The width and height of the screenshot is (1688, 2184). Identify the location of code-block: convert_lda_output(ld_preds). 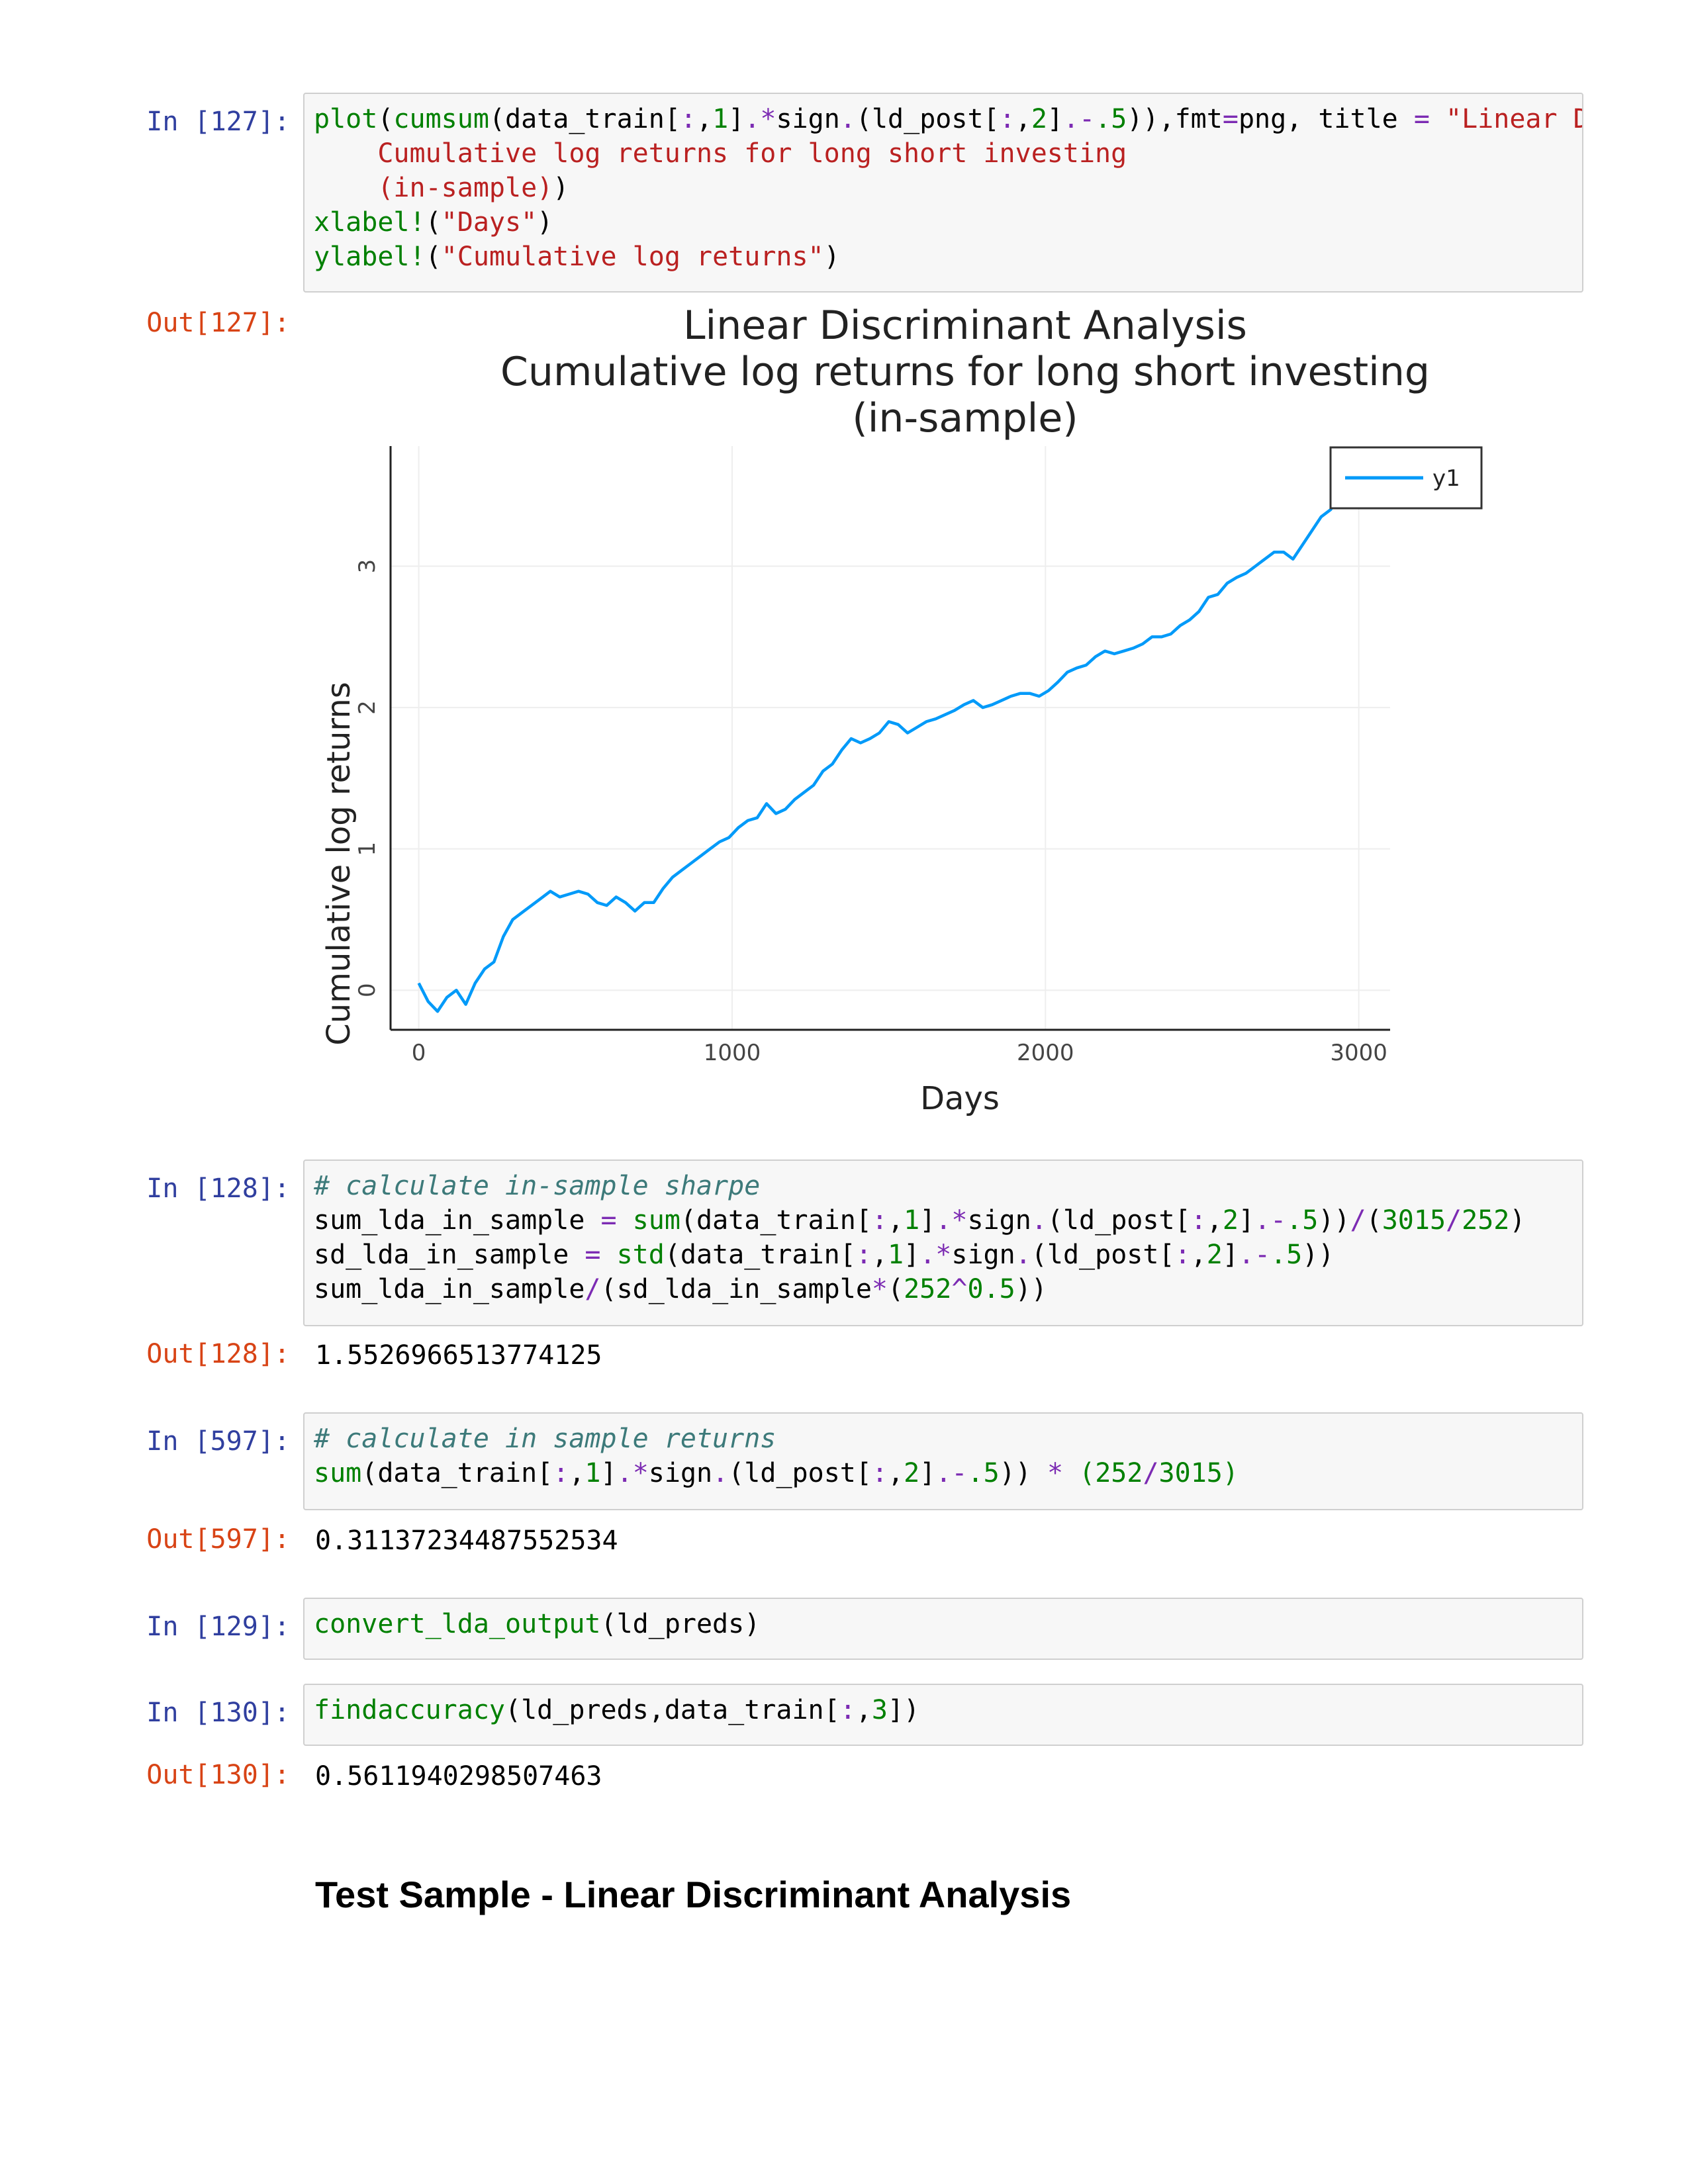
(537, 1624).